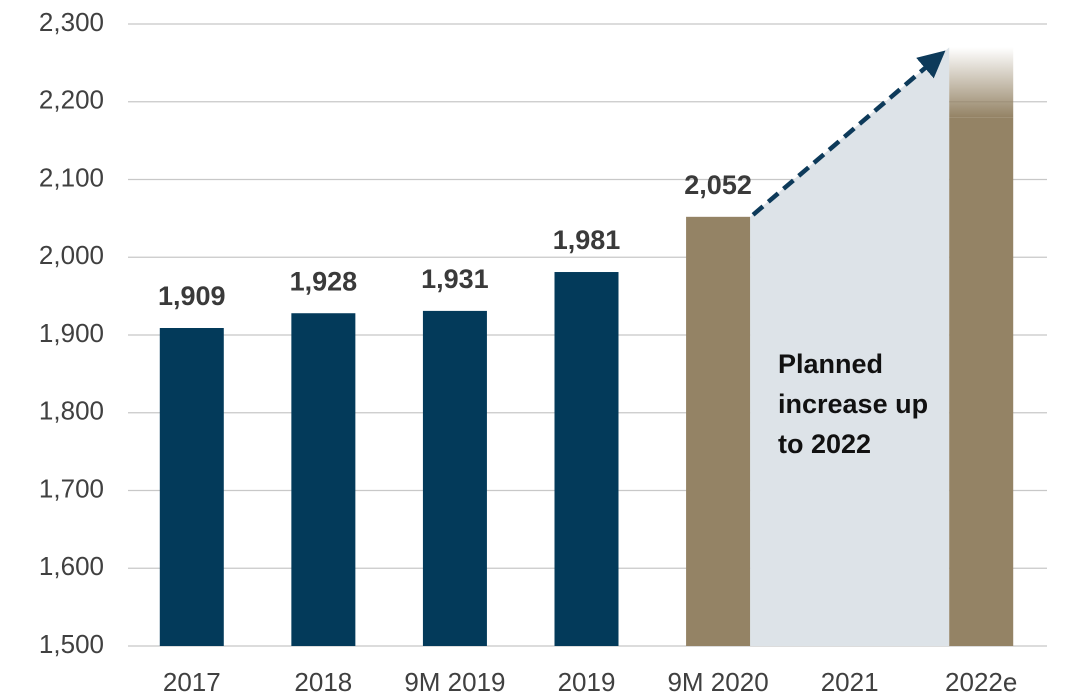  I want to click on y-tick-label: 1,500, so click(71, 644).